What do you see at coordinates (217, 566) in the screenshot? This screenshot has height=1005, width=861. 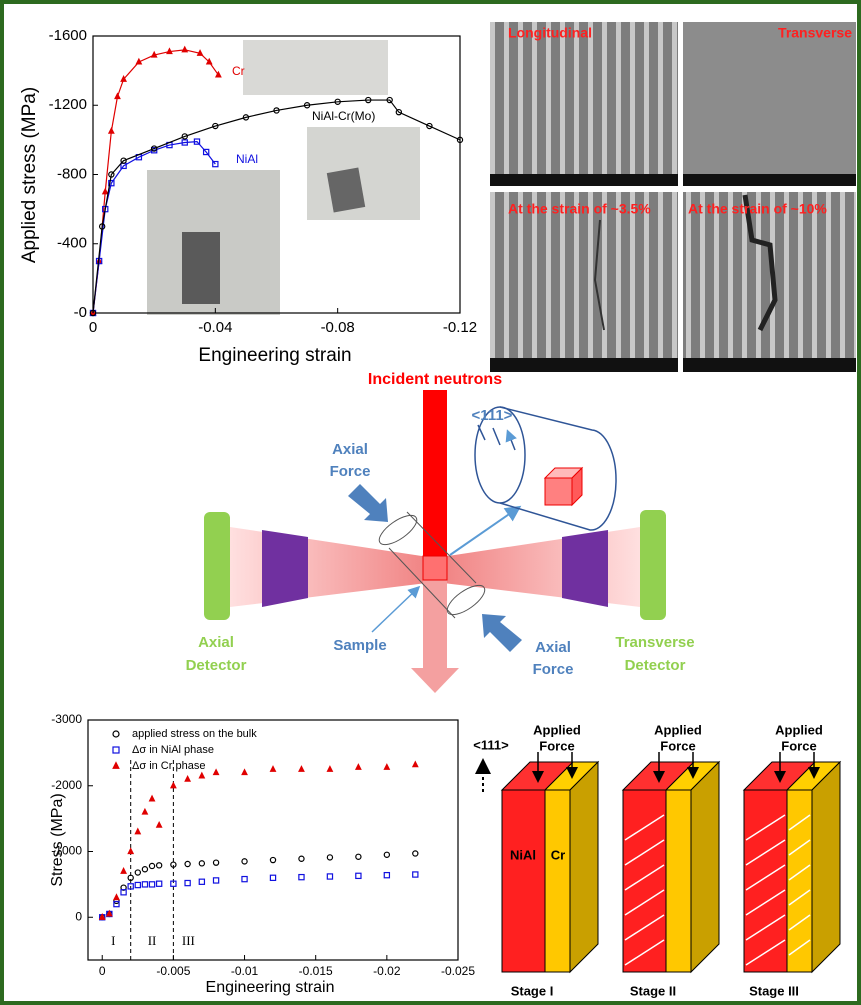 I see `detector` at bounding box center [217, 566].